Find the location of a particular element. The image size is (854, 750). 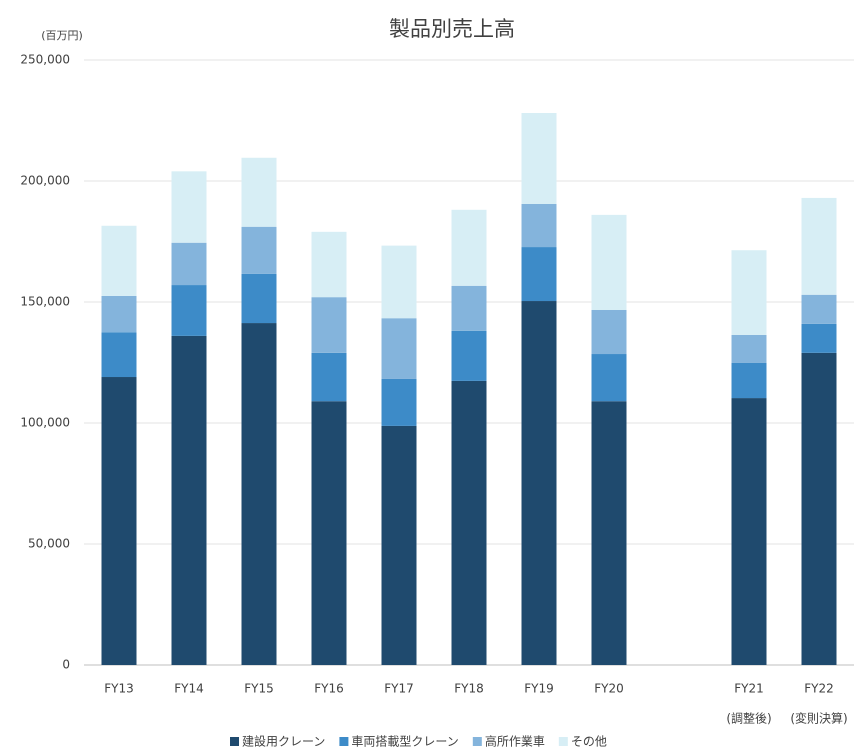

x-tick-label: FY18 is located at coordinates (469, 689).